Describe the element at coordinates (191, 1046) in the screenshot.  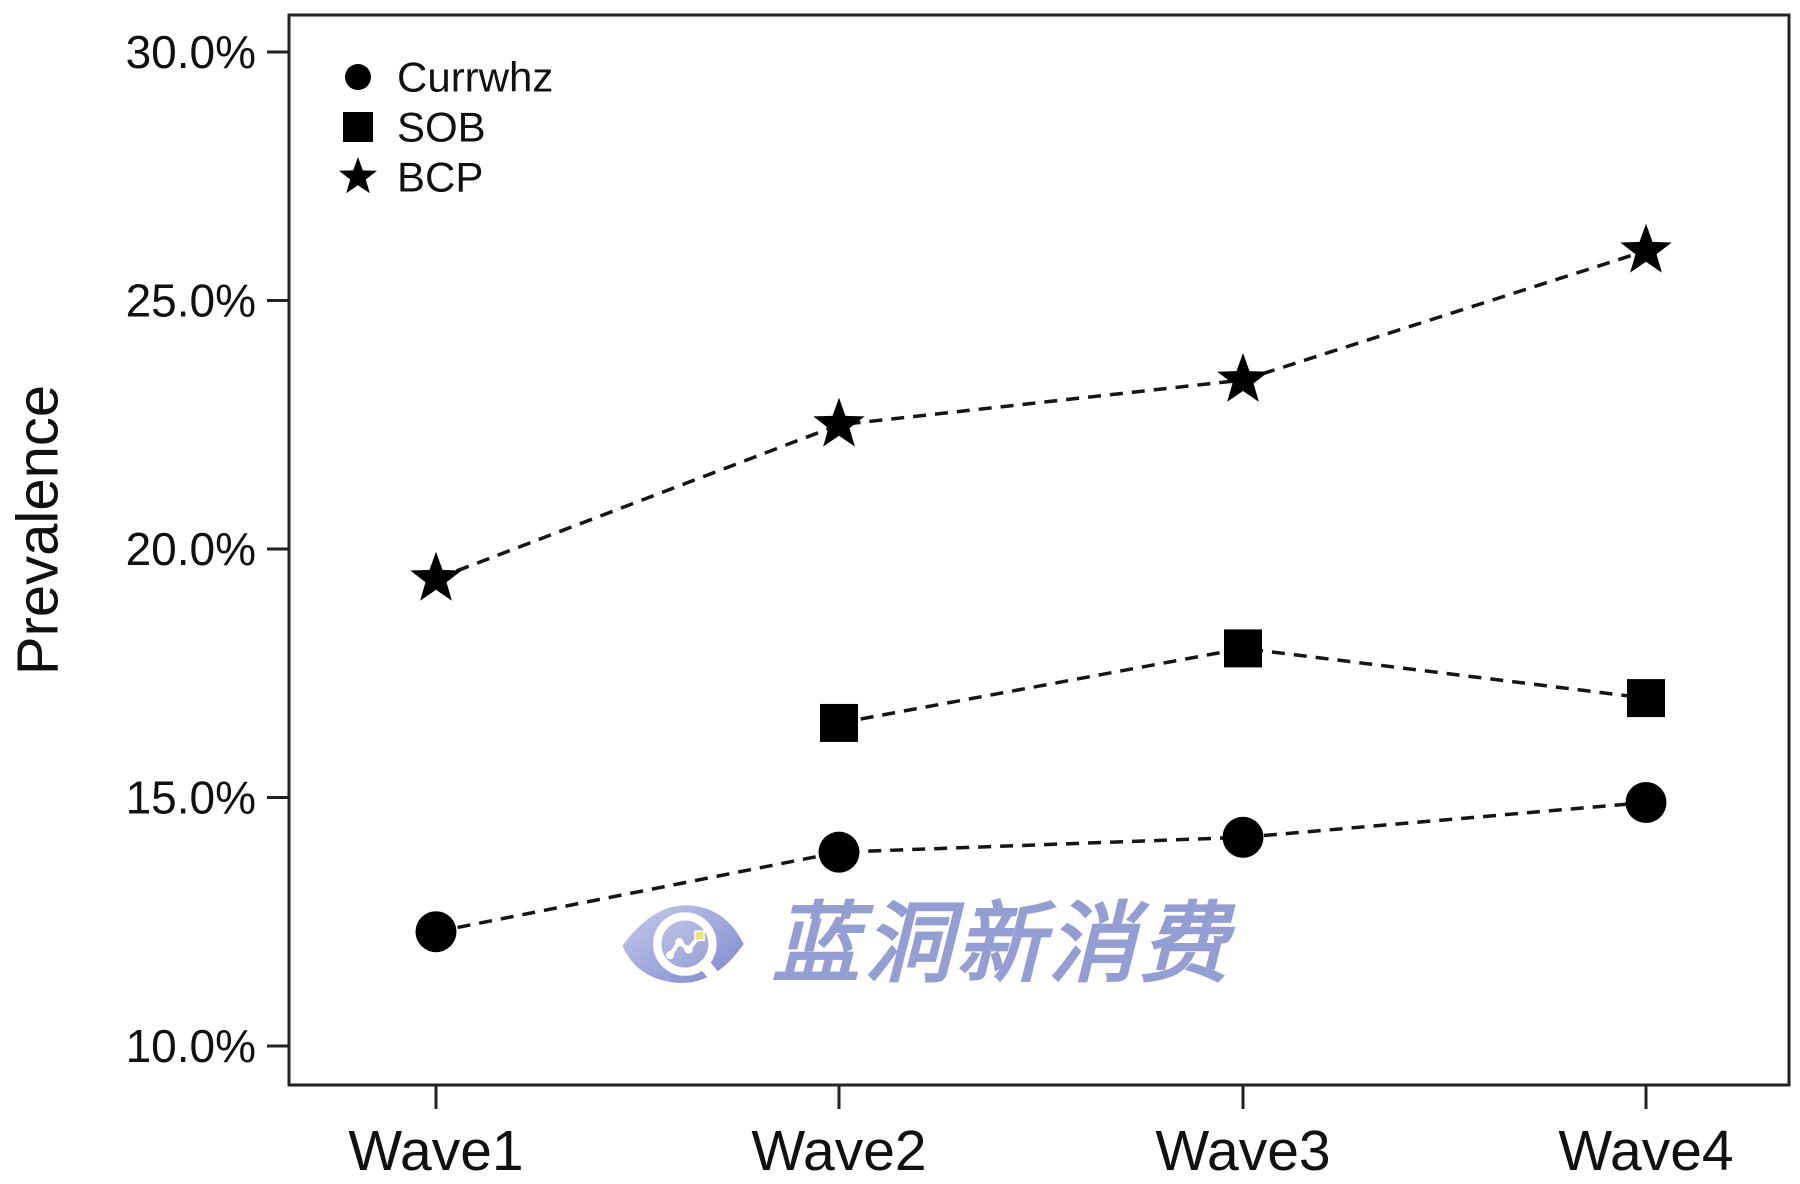
I see `y-tick-label: 10.0%` at that location.